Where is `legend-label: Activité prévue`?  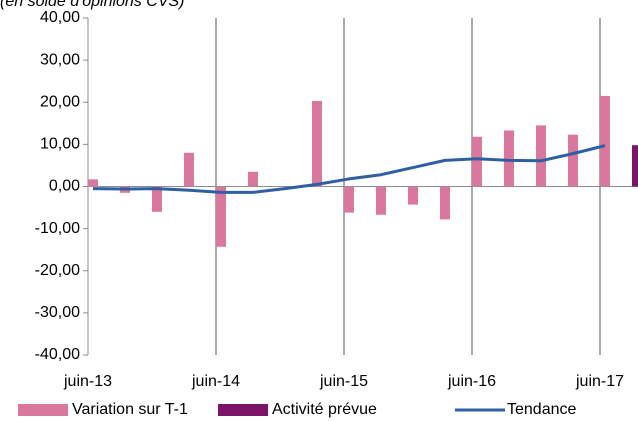 legend-label: Activité prévue is located at coordinates (324, 409).